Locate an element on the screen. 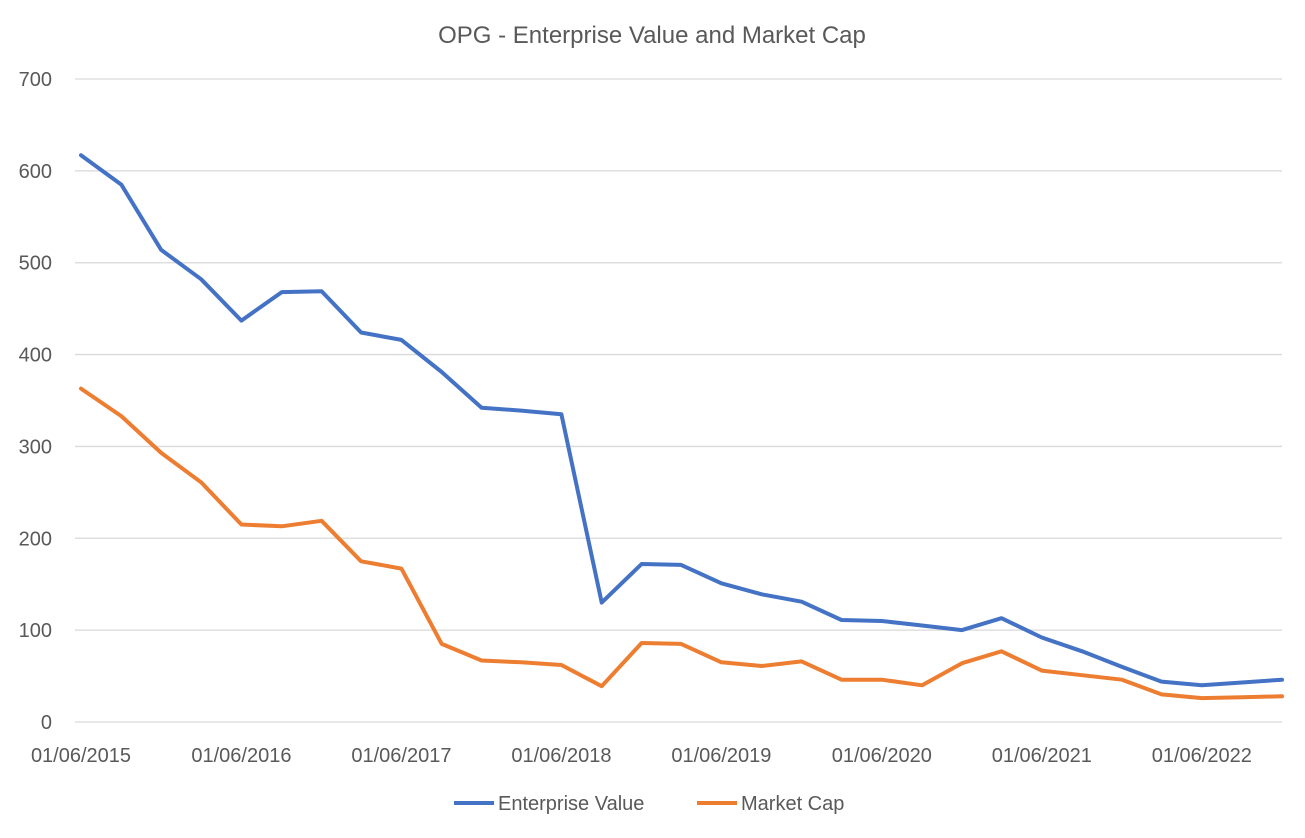  y-tick-label: 600 is located at coordinates (35, 172).